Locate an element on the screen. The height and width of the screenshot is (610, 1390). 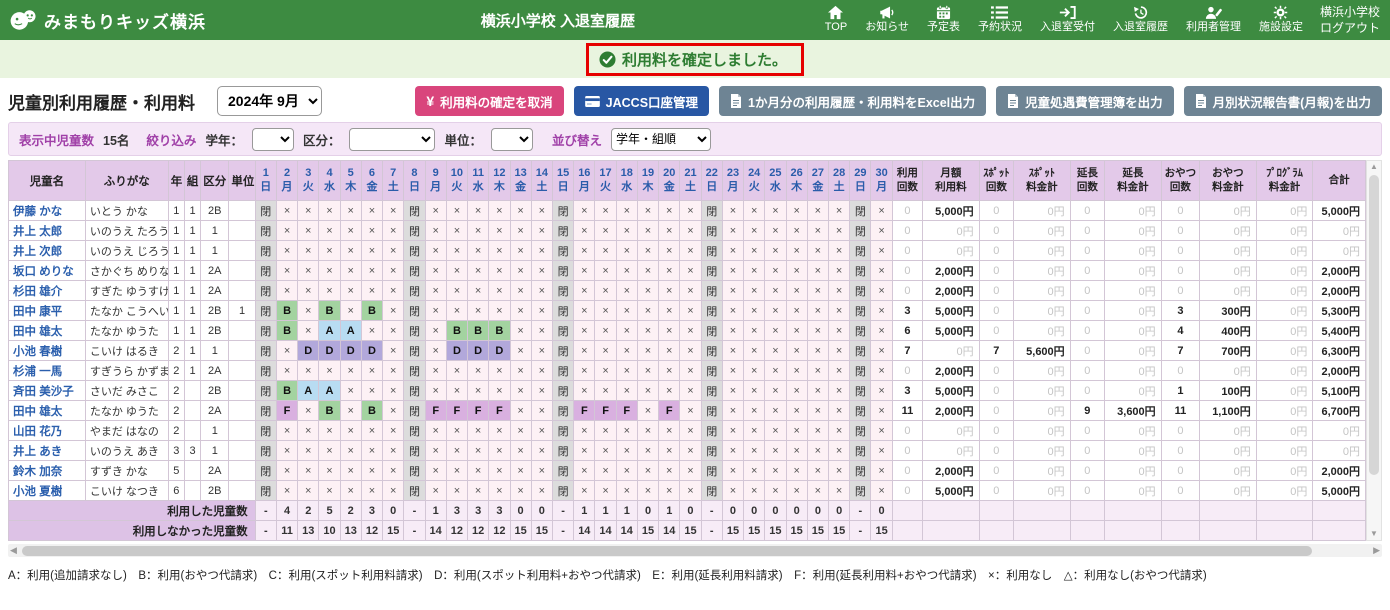
horizontal-scroll-thumb is located at coordinates (667, 550).